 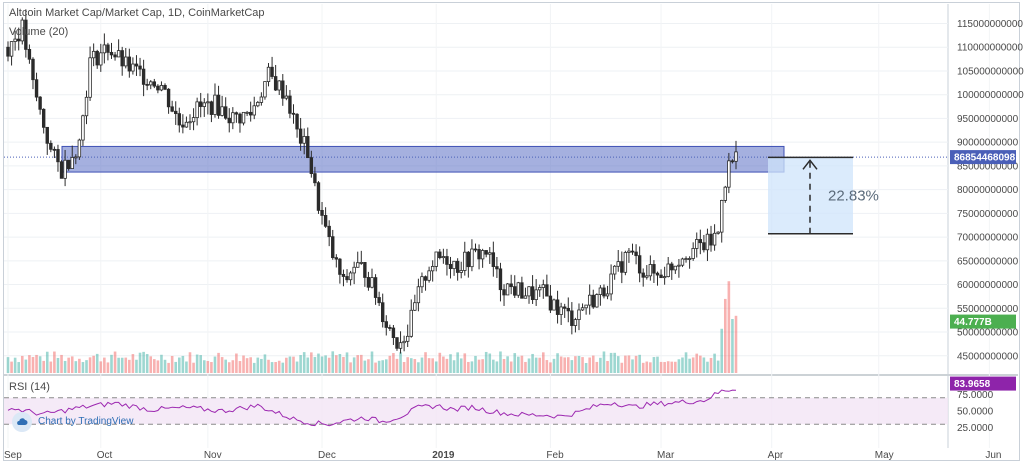 I want to click on volume-legend: Volume (20), so click(x=39, y=32).